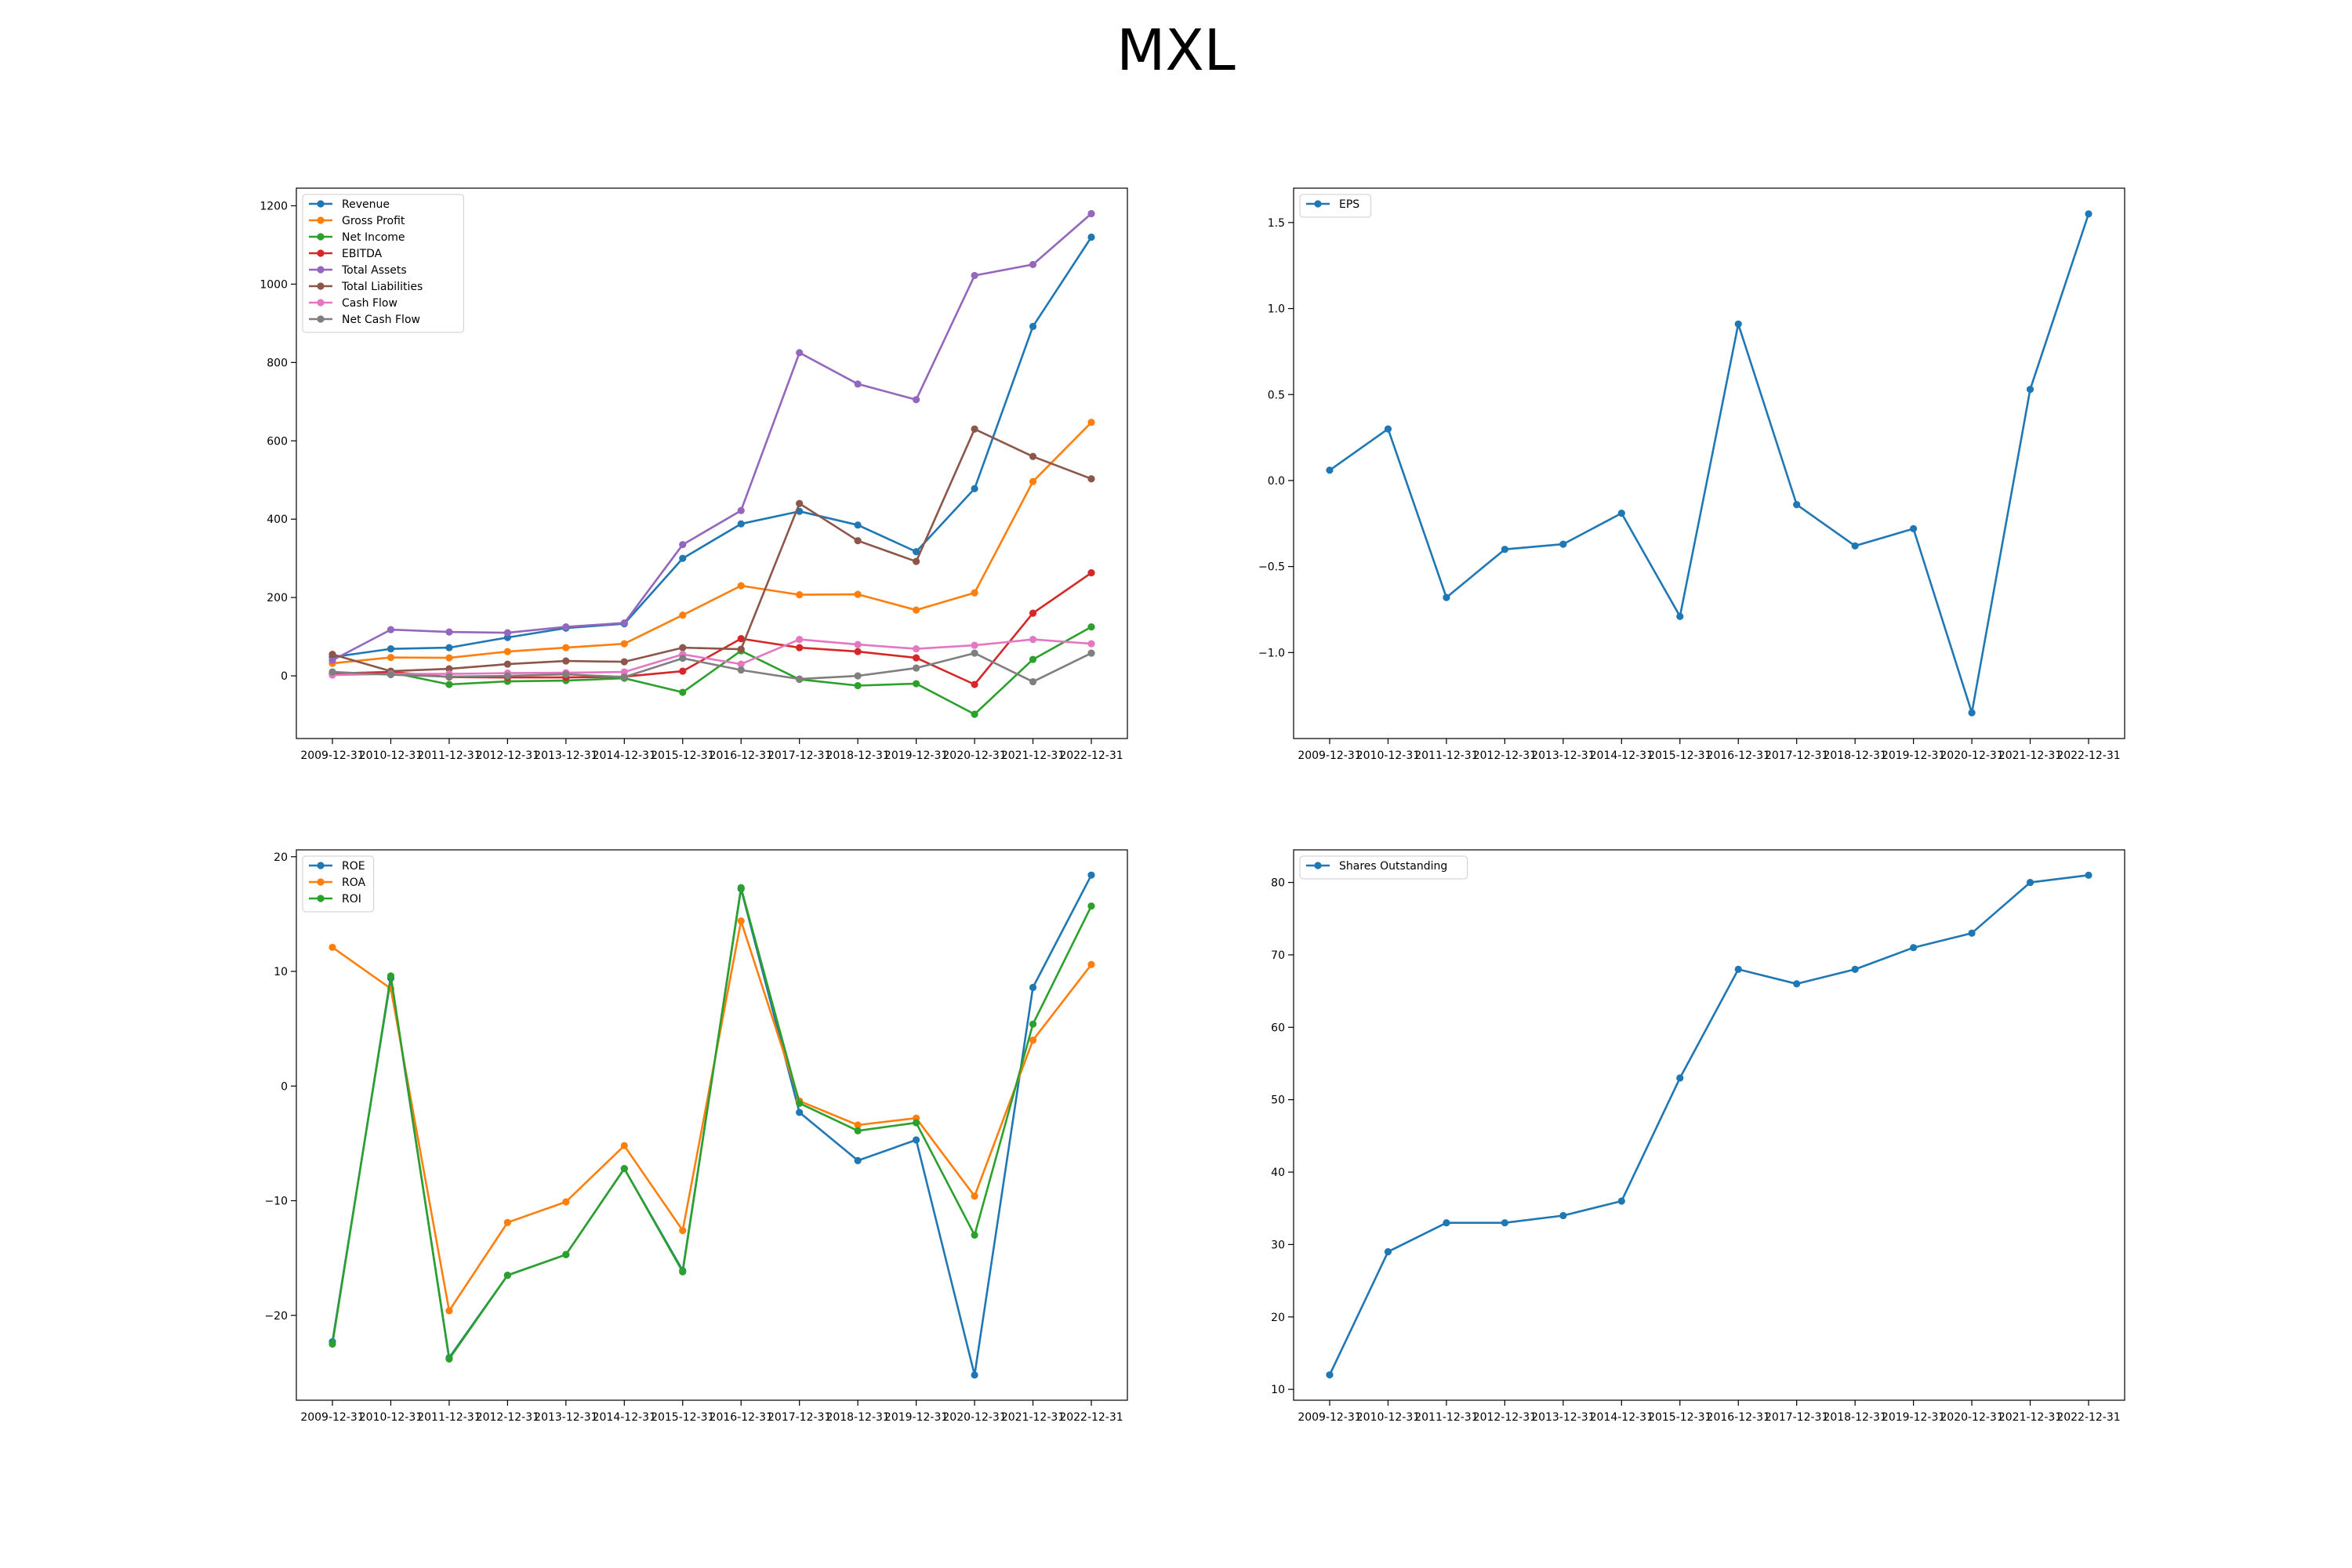  Describe the element at coordinates (857, 756) in the screenshot. I see `x-tick-label: 2018-12-31` at that location.